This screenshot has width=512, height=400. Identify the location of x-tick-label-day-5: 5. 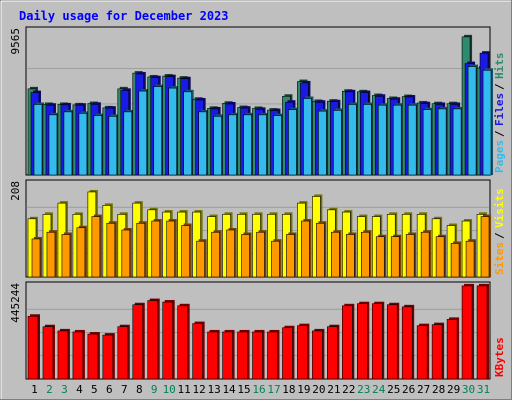
(94, 389).